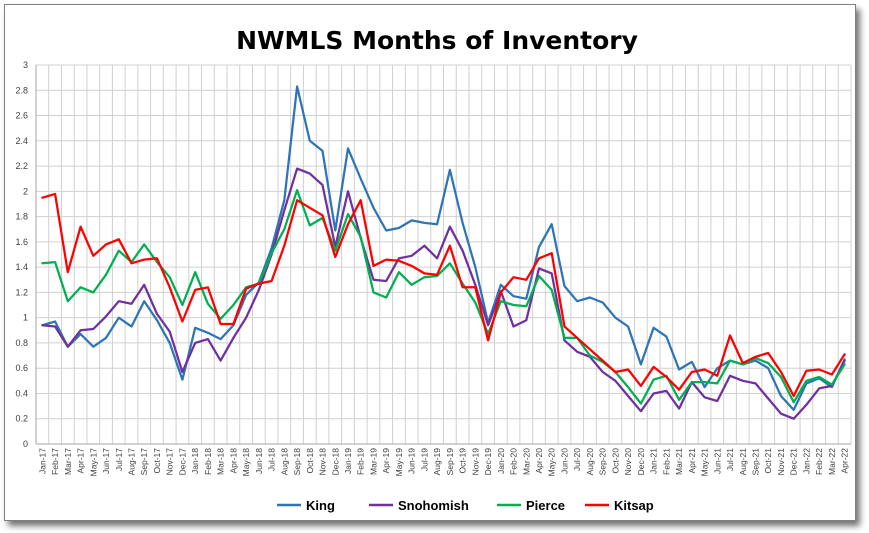 The width and height of the screenshot is (869, 533). Describe the element at coordinates (603, 462) in the screenshot. I see `x-tick-label: Sep-20` at that location.